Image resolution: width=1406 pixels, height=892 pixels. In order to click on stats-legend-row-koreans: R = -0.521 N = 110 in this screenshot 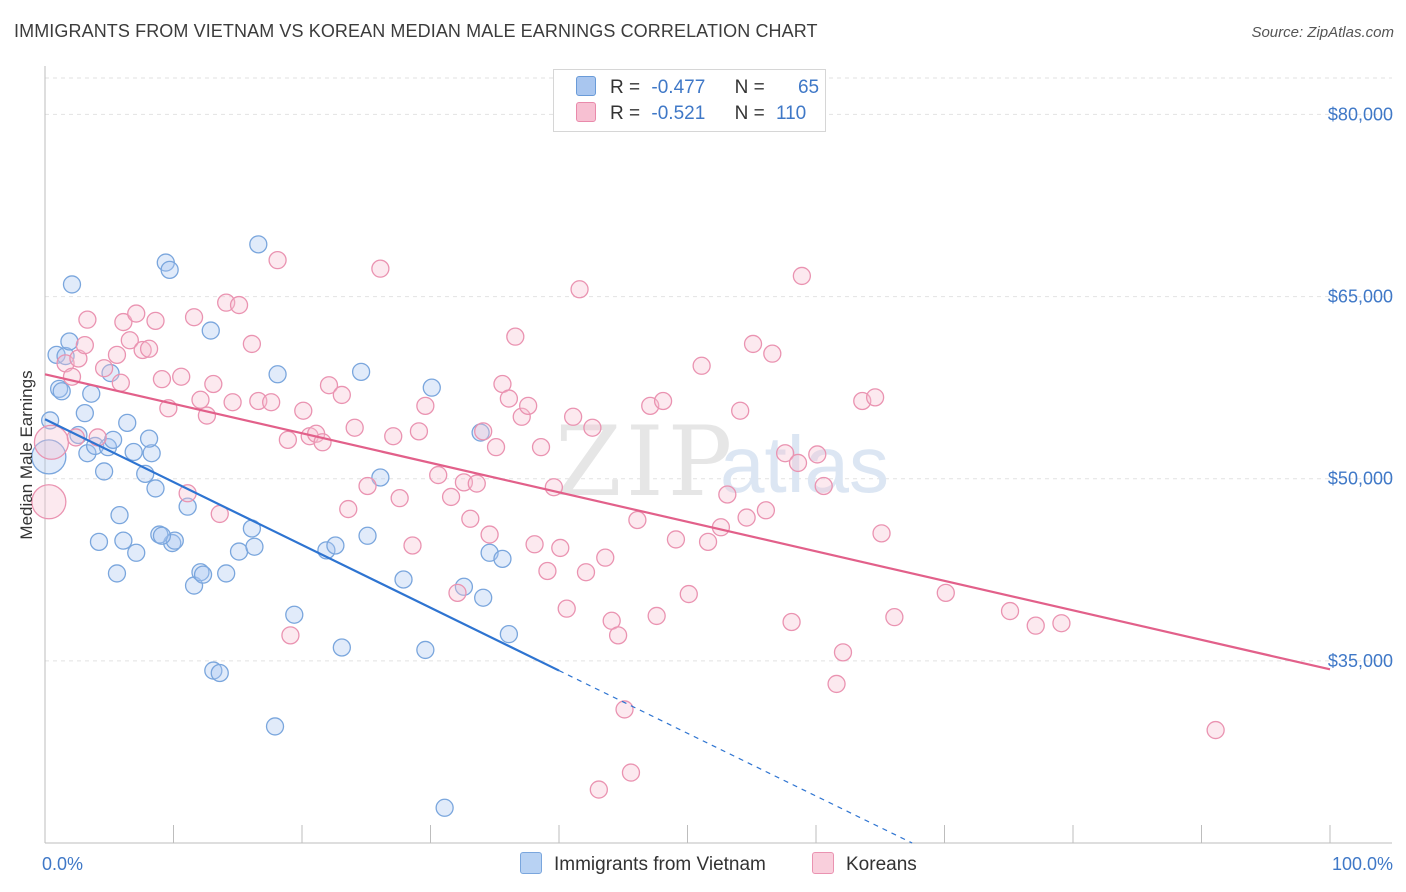, I will do `click(691, 114)`.